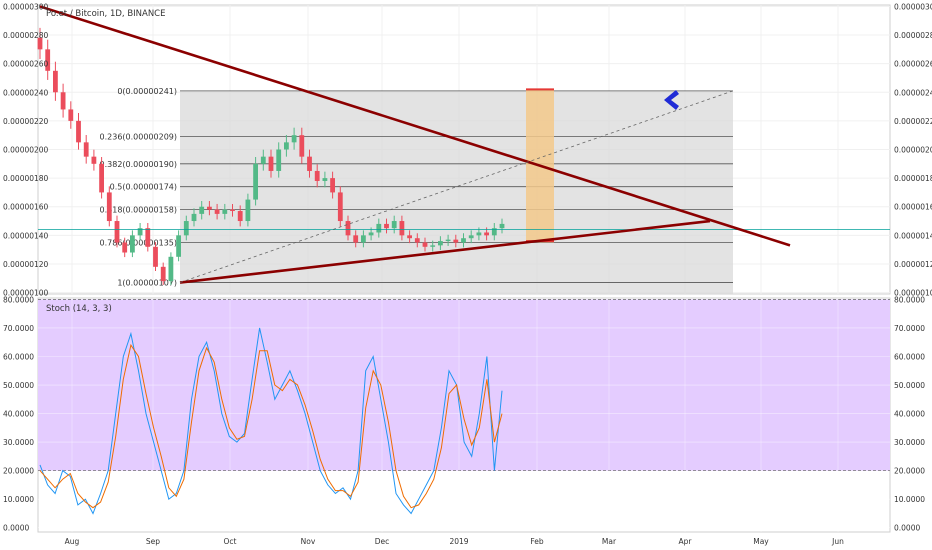 This screenshot has width=932, height=550. What do you see at coordinates (26, 35) in the screenshot?
I see `price-tick-label: 0.00000280` at bounding box center [26, 35].